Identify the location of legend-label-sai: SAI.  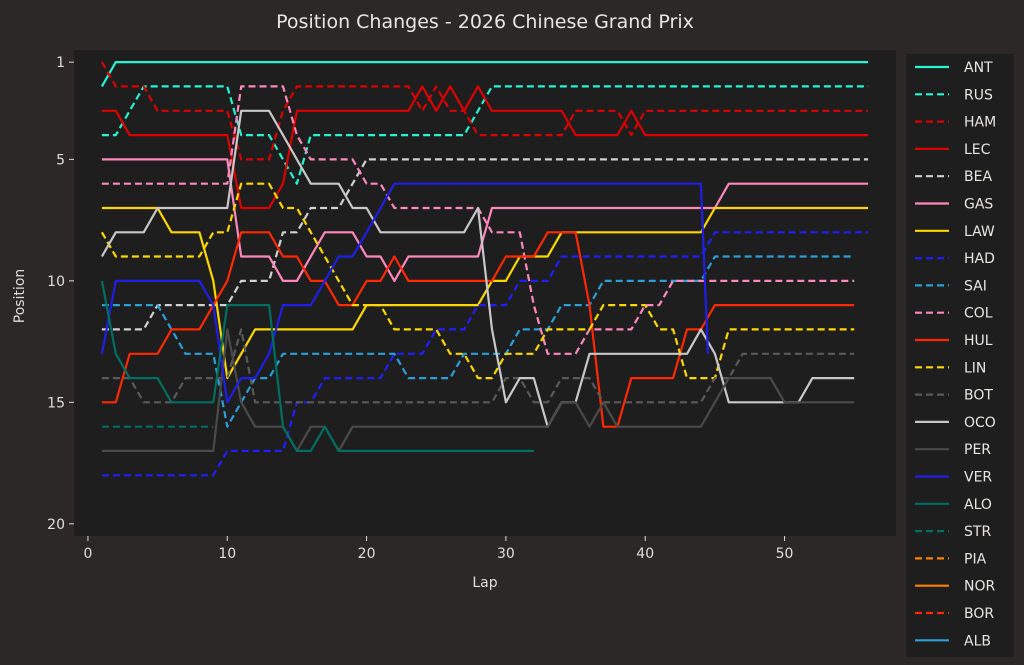
(975, 286).